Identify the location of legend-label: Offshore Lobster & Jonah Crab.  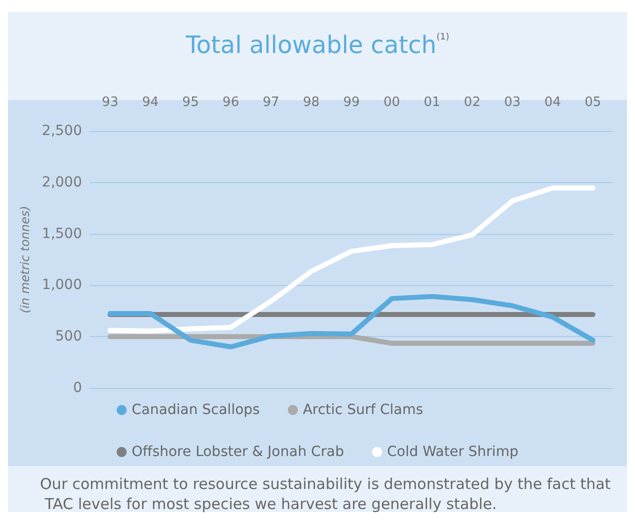
(238, 452).